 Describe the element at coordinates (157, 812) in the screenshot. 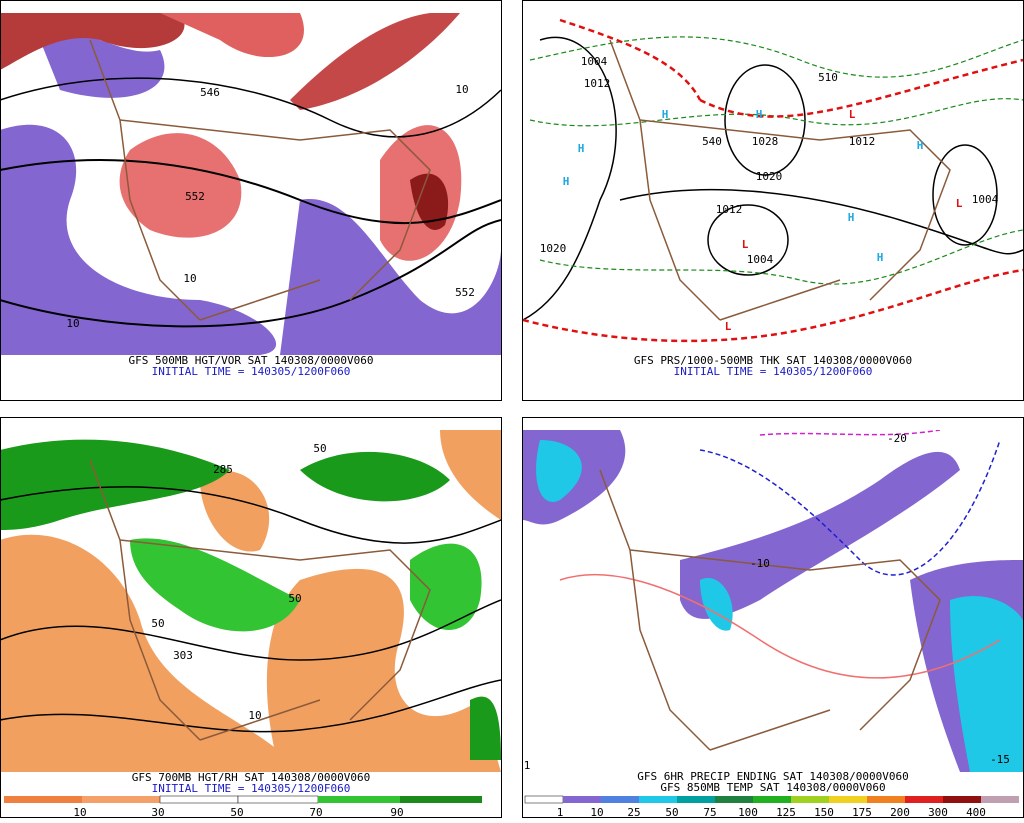

I see `colorbar-label: 30` at that location.